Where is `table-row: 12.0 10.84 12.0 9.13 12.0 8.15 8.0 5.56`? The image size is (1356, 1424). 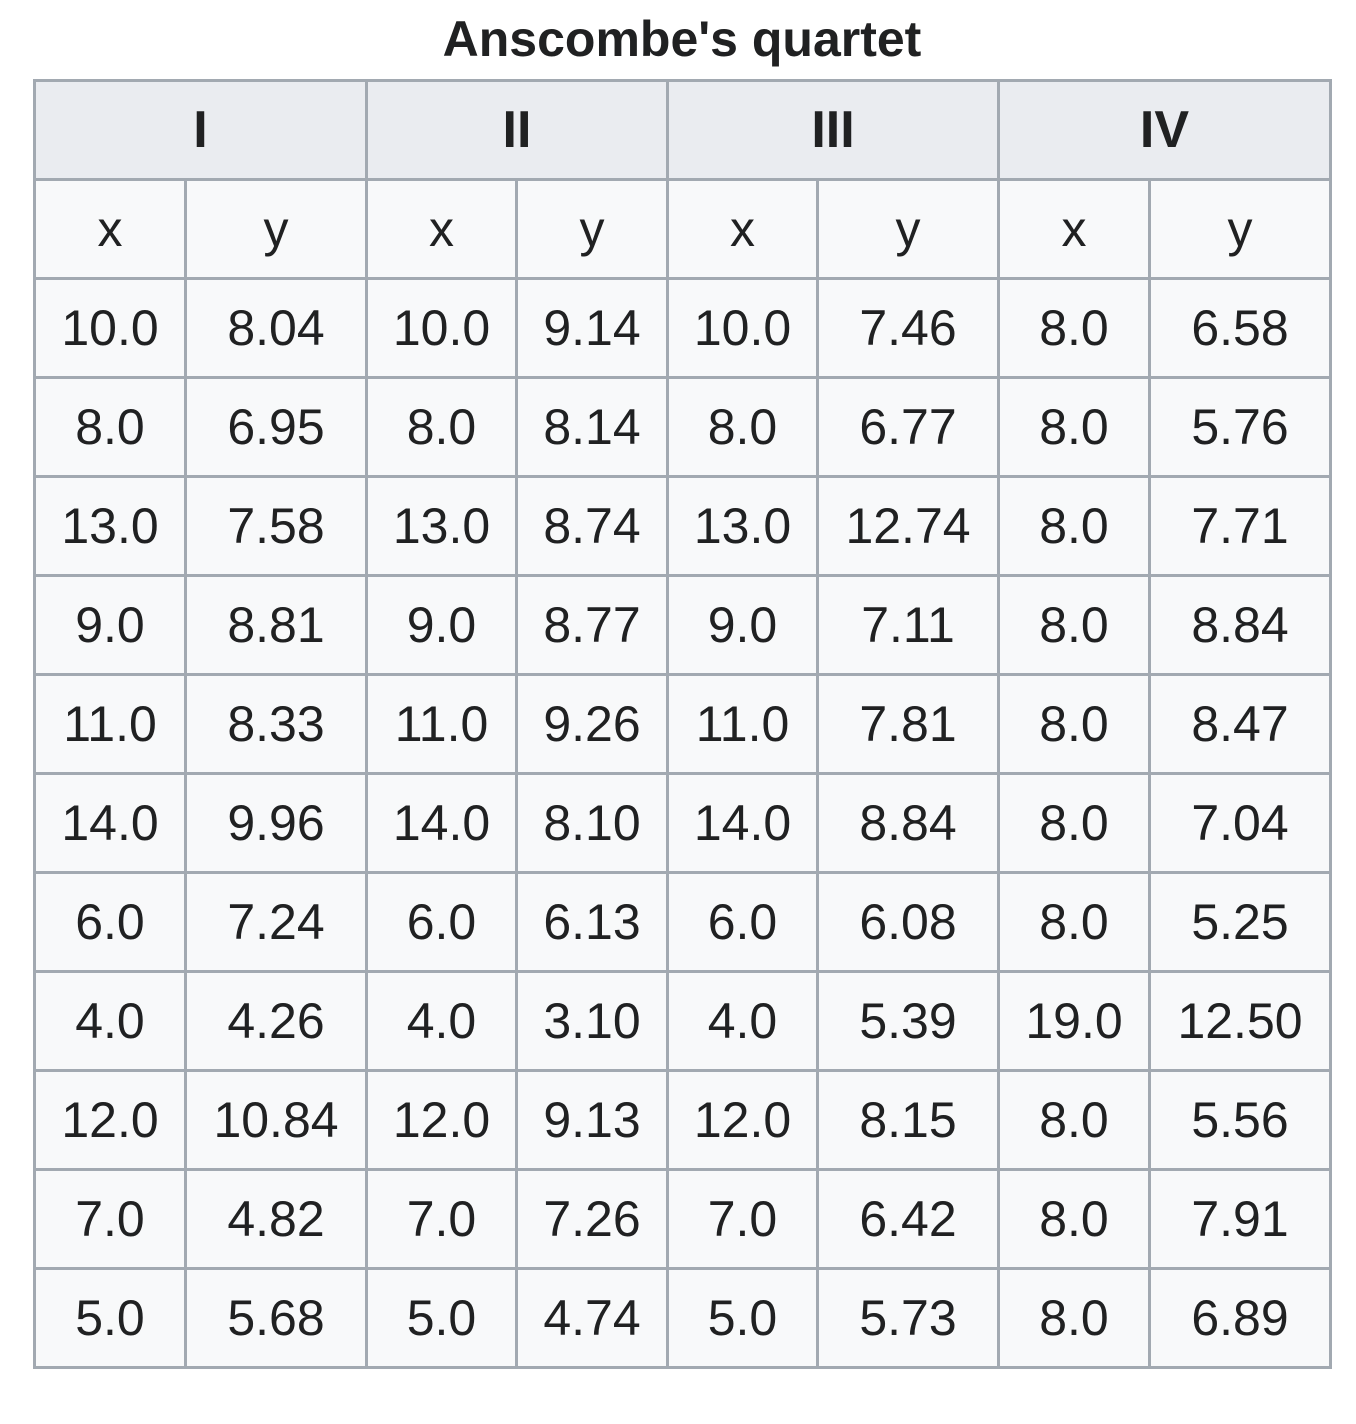
table-row: 12.0 10.84 12.0 9.13 12.0 8.15 8.0 5.56 is located at coordinates (682, 1120).